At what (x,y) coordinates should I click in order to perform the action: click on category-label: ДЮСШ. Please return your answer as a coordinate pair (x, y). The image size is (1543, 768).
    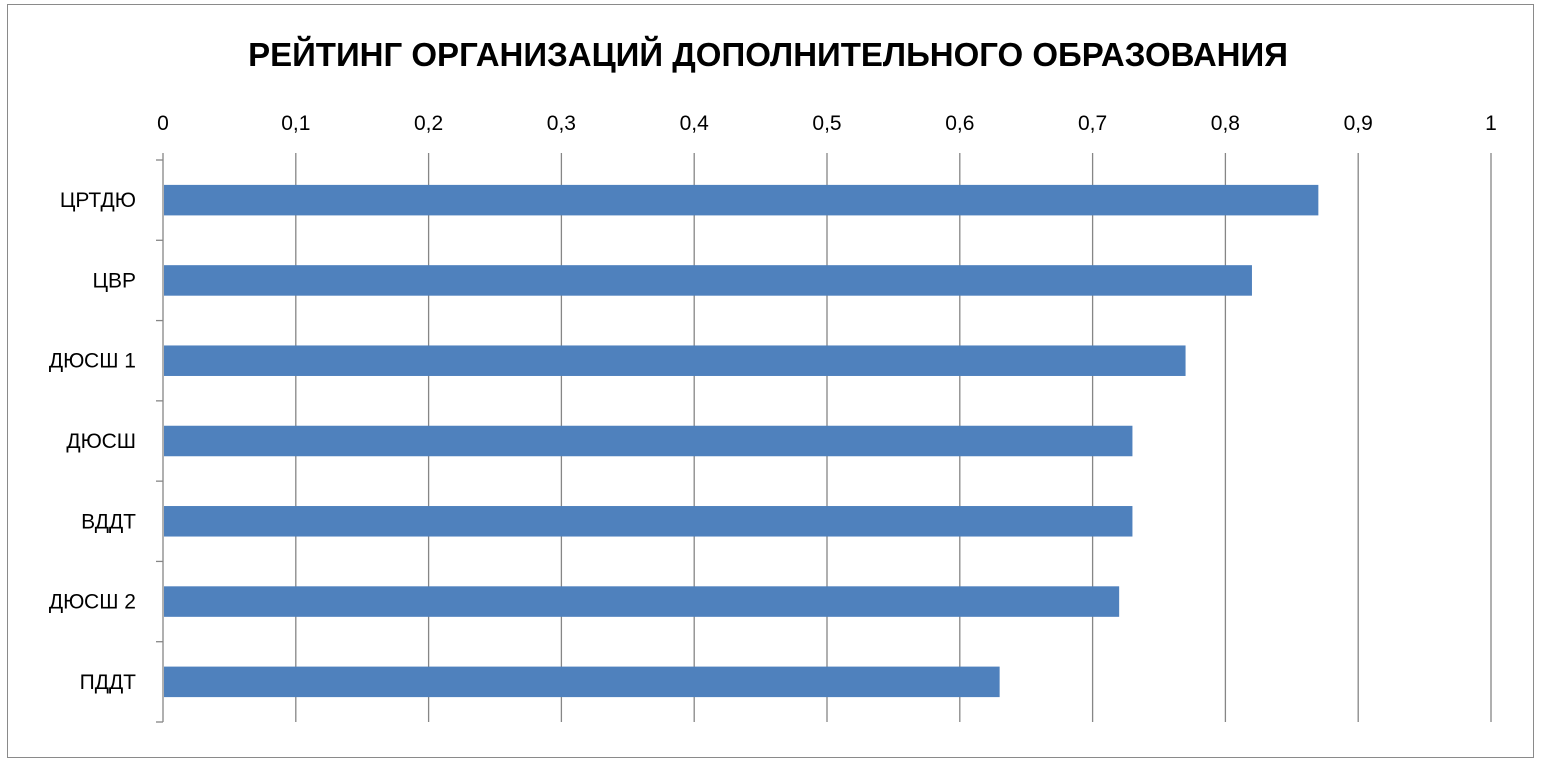
    Looking at the image, I should click on (101, 441).